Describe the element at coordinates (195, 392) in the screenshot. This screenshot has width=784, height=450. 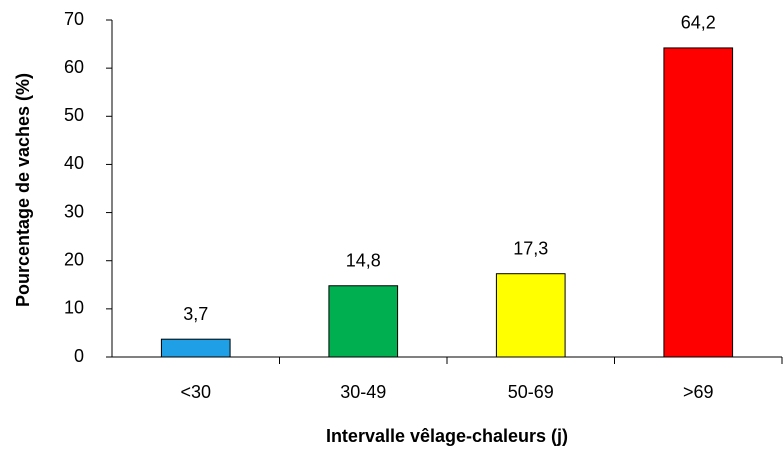
I see `x-tick-label: <30` at that location.